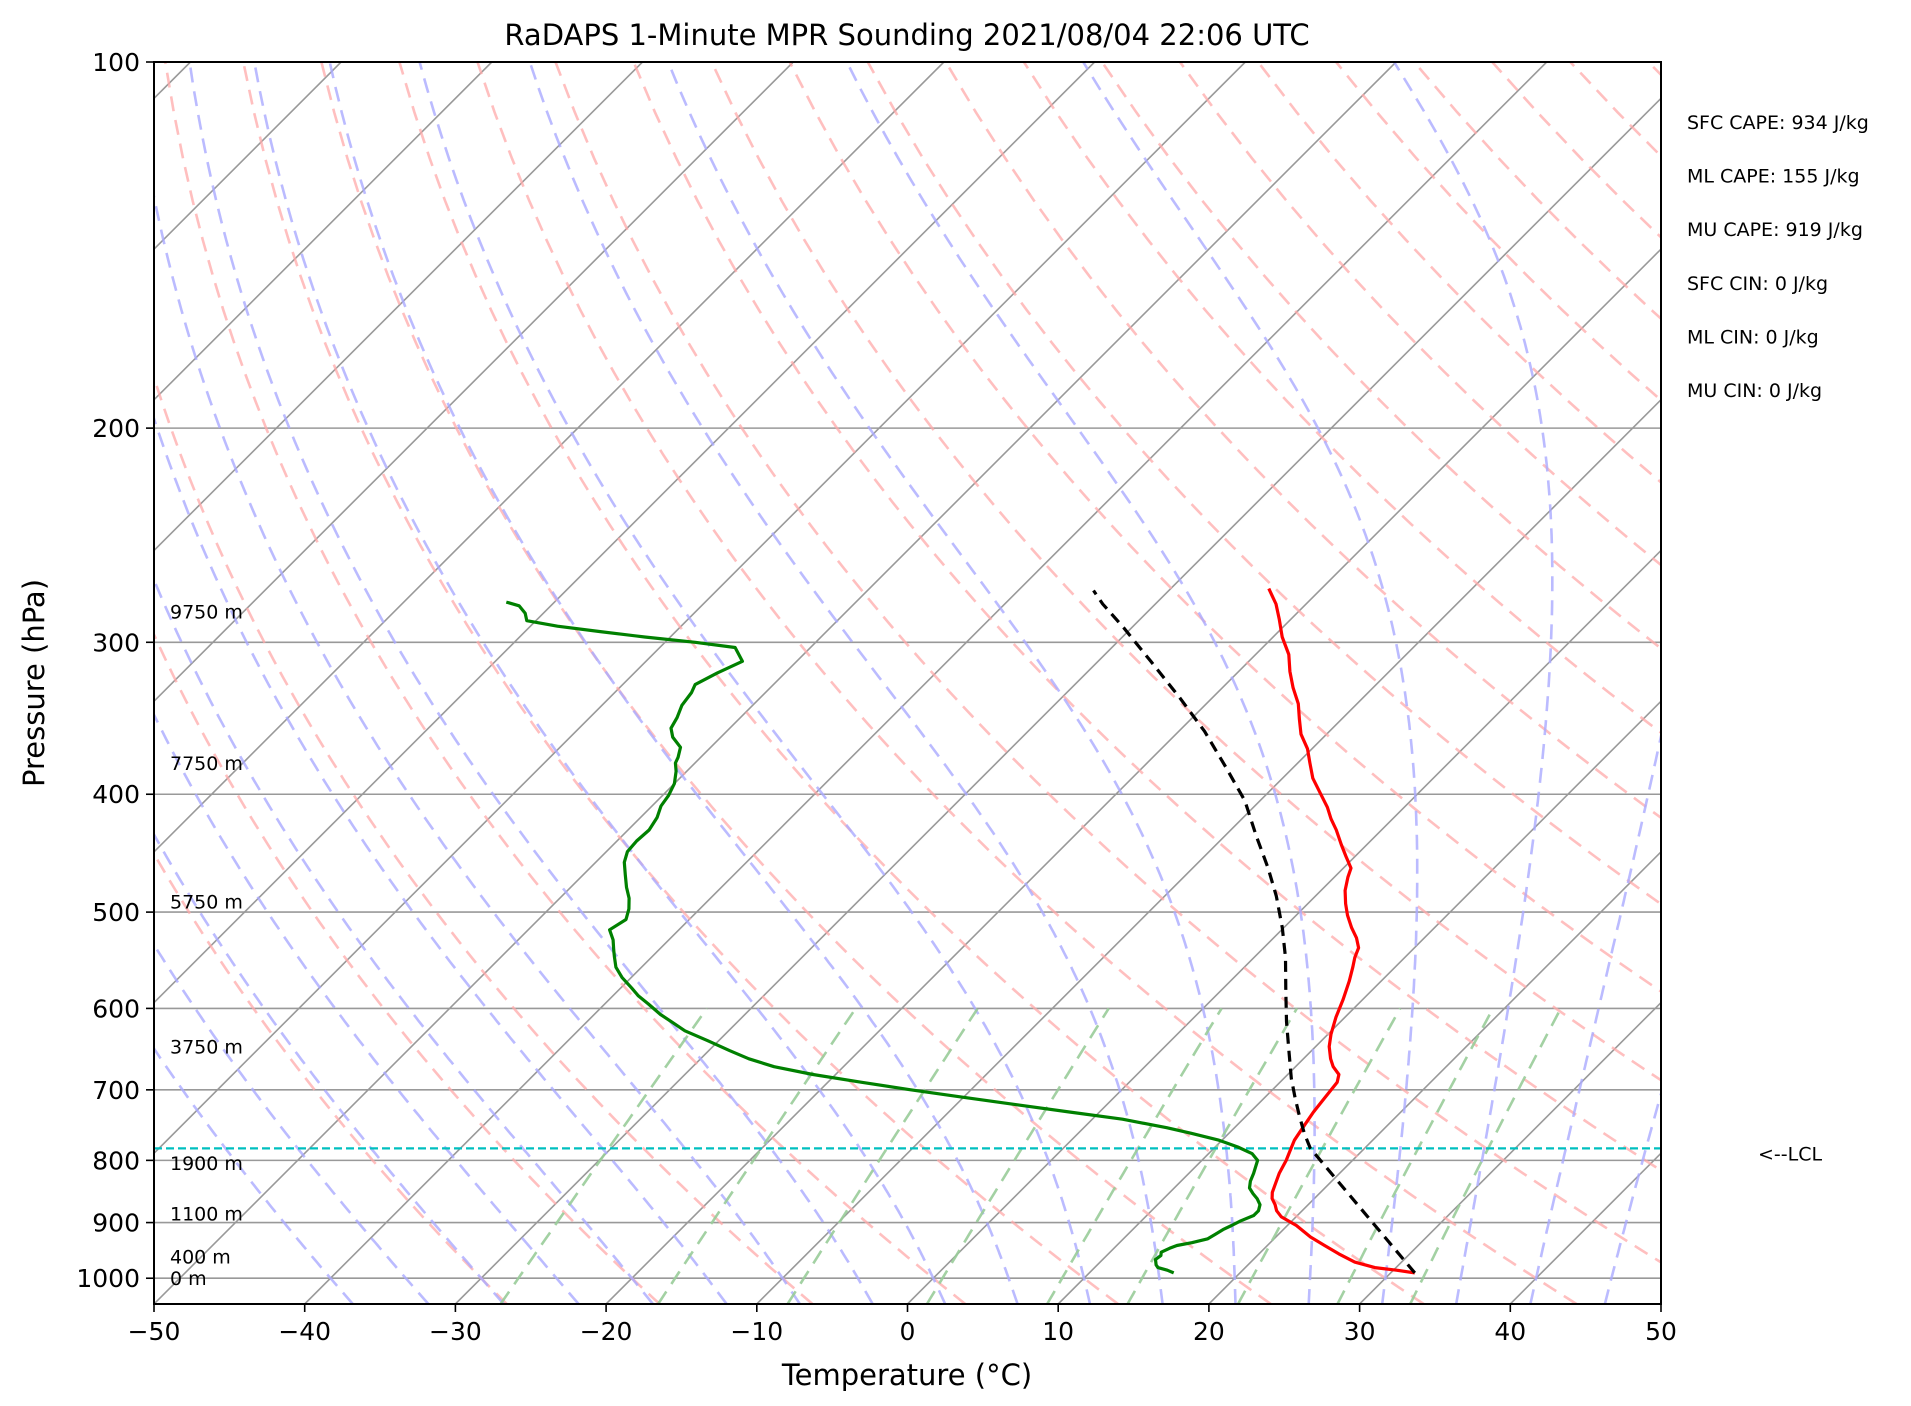  What do you see at coordinates (1778, 123) in the screenshot?
I see `stat-annotation: SFC CAPE: 934 J/kg` at bounding box center [1778, 123].